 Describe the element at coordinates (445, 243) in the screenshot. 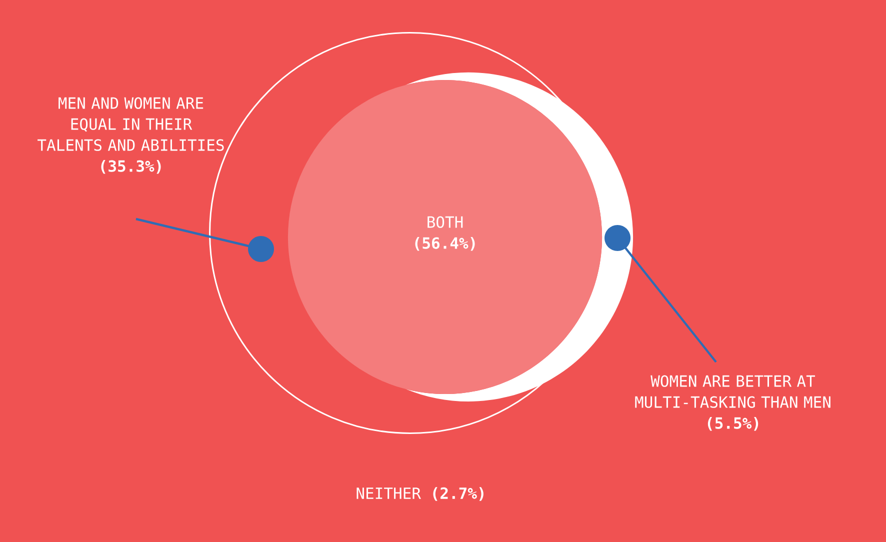

I see `data-label: (56.4%)` at that location.